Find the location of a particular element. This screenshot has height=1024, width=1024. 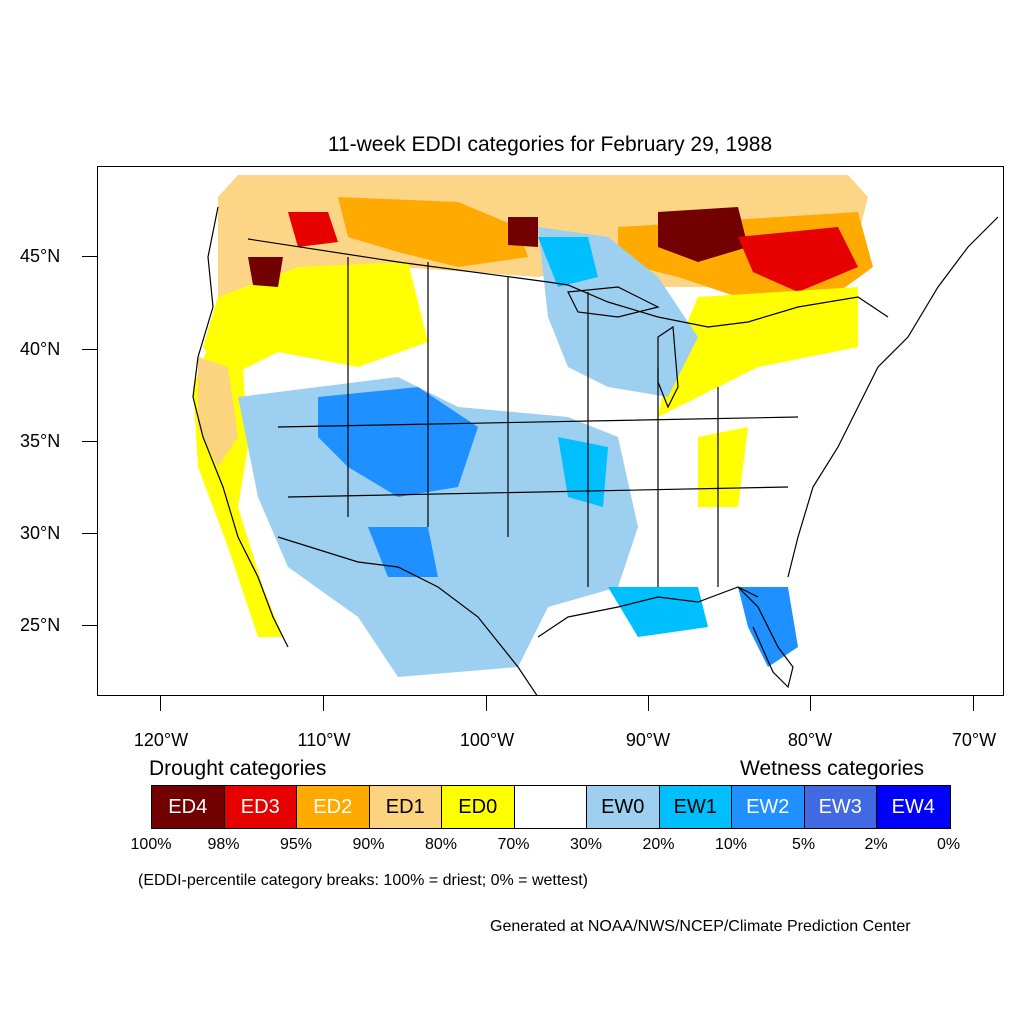

legend-box-ew1: EW1 is located at coordinates (695, 807).